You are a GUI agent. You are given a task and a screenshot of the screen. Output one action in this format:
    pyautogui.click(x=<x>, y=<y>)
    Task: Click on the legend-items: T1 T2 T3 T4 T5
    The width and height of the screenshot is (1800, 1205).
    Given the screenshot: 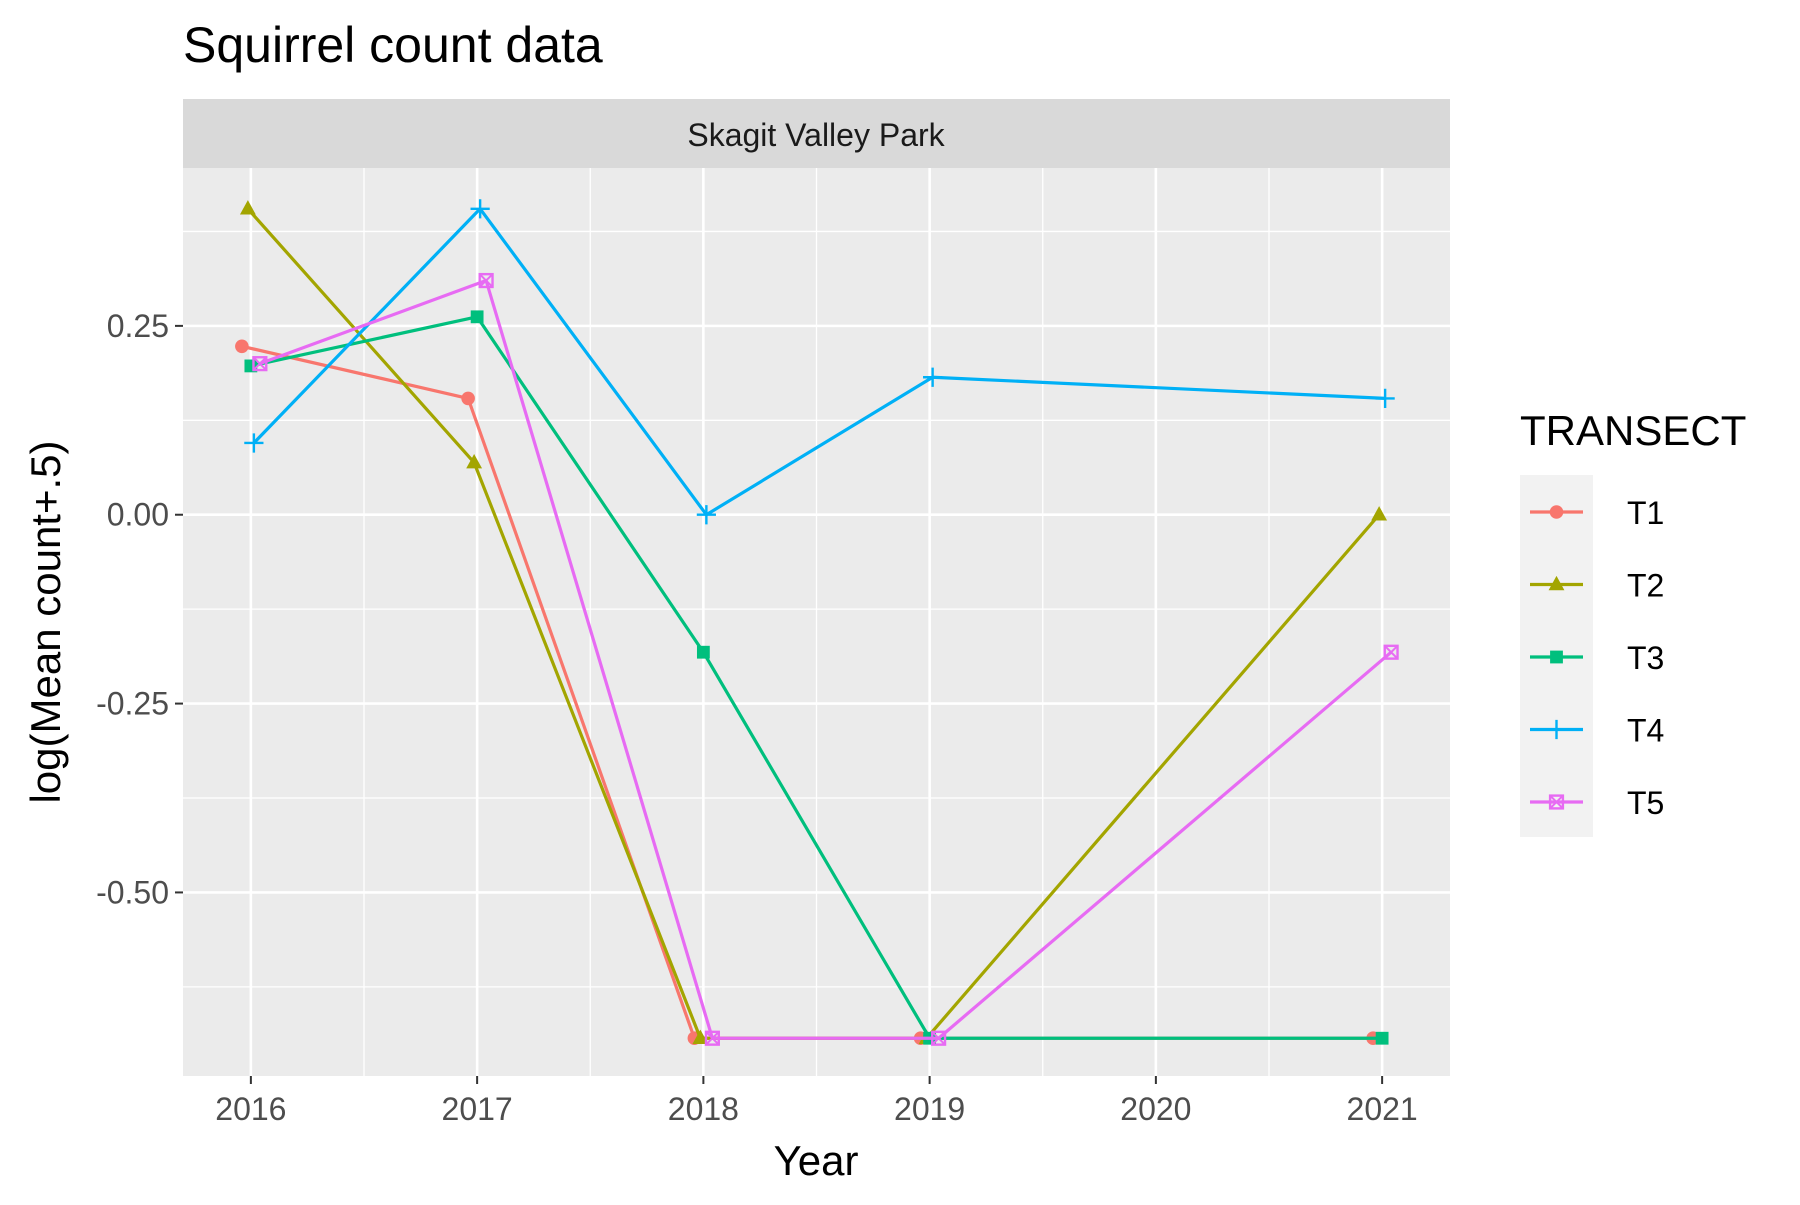 What is the action you would take?
    pyautogui.click(x=1597, y=658)
    